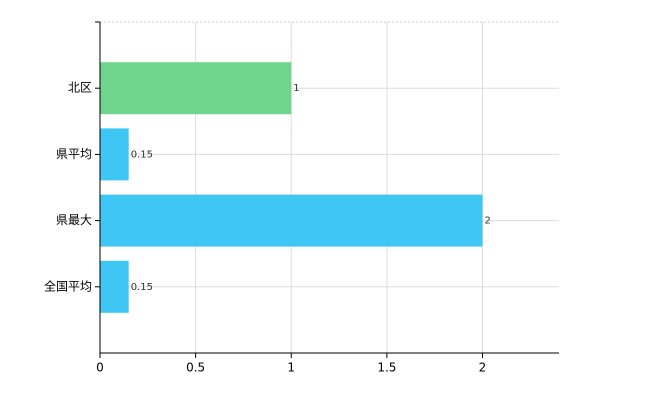  Describe the element at coordinates (483, 368) in the screenshot. I see `x-tick-label: 2` at that location.